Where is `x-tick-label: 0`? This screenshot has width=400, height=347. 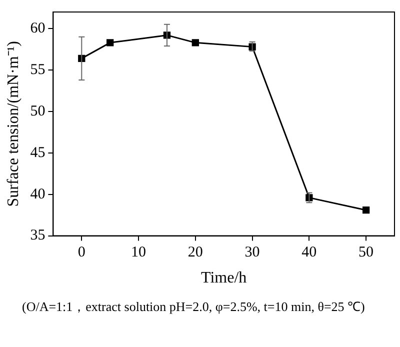 x-tick-label: 0 is located at coordinates (82, 252).